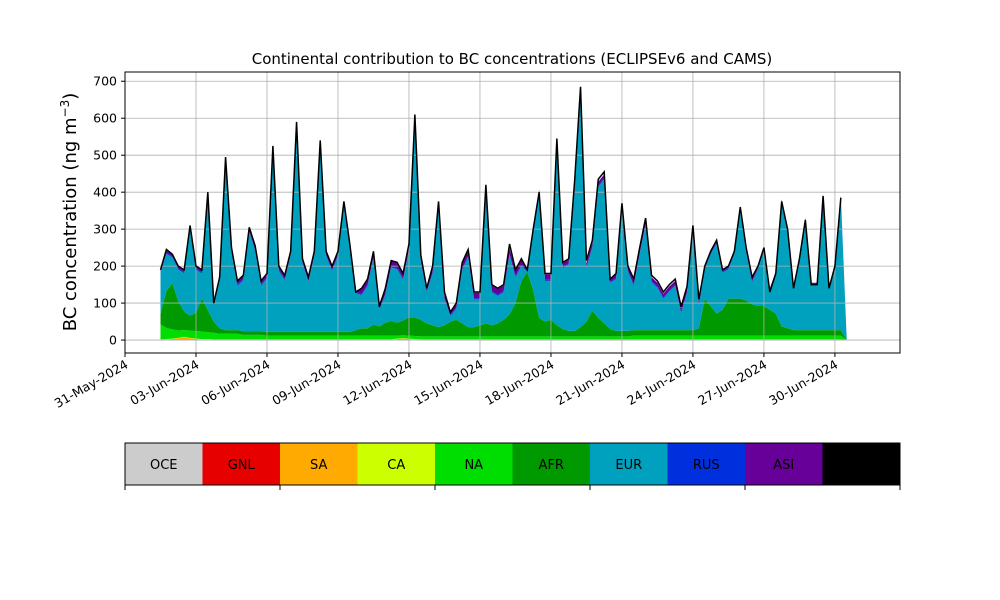 This screenshot has height=600, width=1000. Describe the element at coordinates (70, 224) in the screenshot. I see `y-axis-label-main: BC concentration (ng m` at that location.